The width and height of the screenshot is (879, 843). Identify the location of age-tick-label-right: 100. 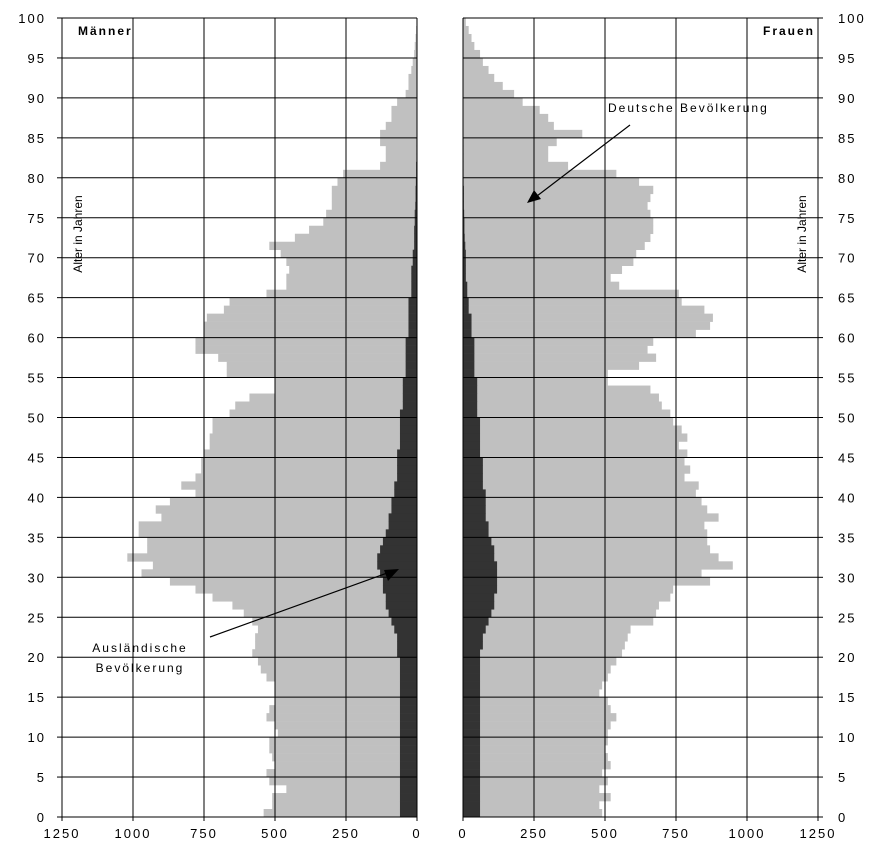
(852, 18).